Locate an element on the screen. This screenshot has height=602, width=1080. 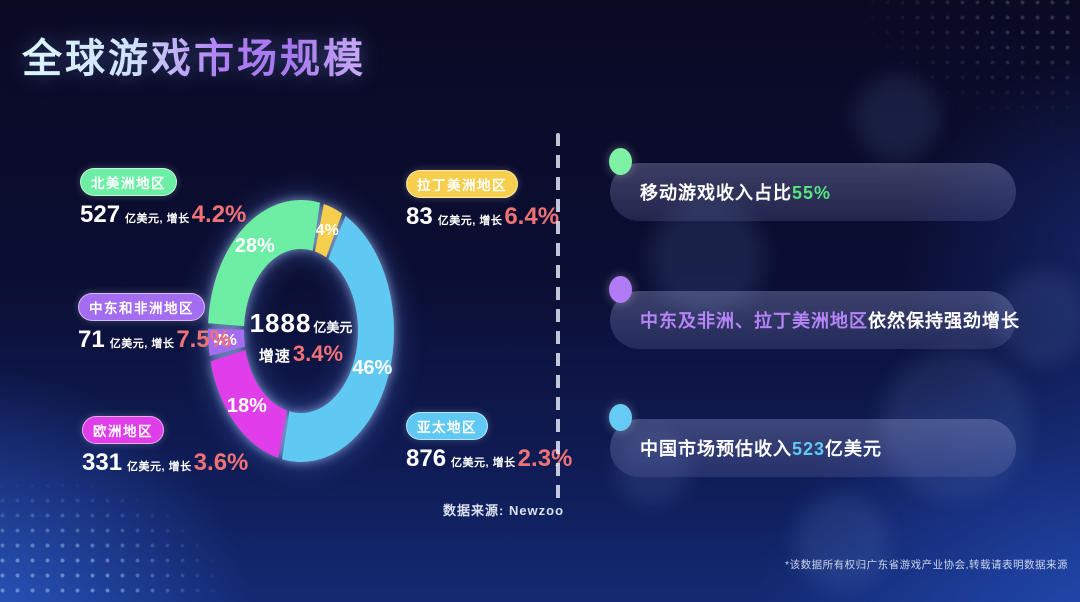
region-growth: 2.3% is located at coordinates (545, 458).